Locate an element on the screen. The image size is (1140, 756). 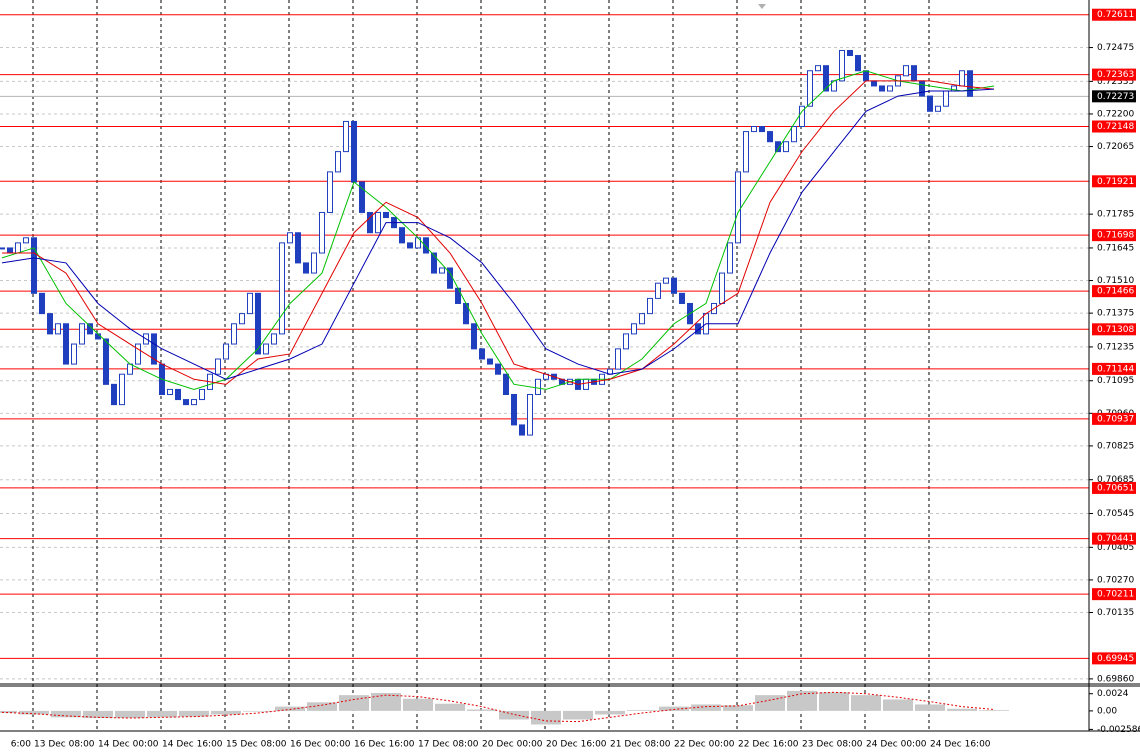
x-tick-label: 15 Dec 08:00 is located at coordinates (256, 745).